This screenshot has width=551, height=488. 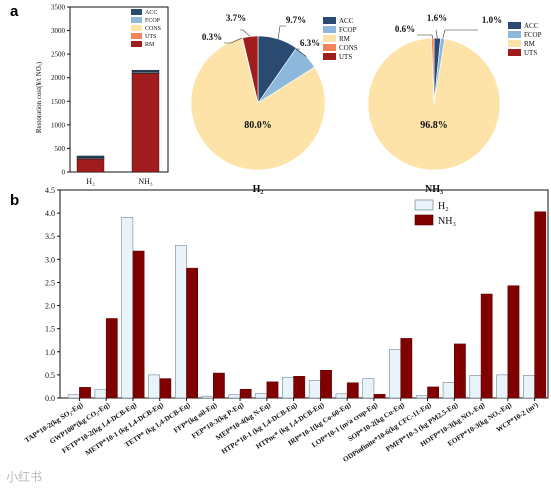 What do you see at coordinates (14, 11) in the screenshot?
I see `panel-a-label: a` at bounding box center [14, 11].